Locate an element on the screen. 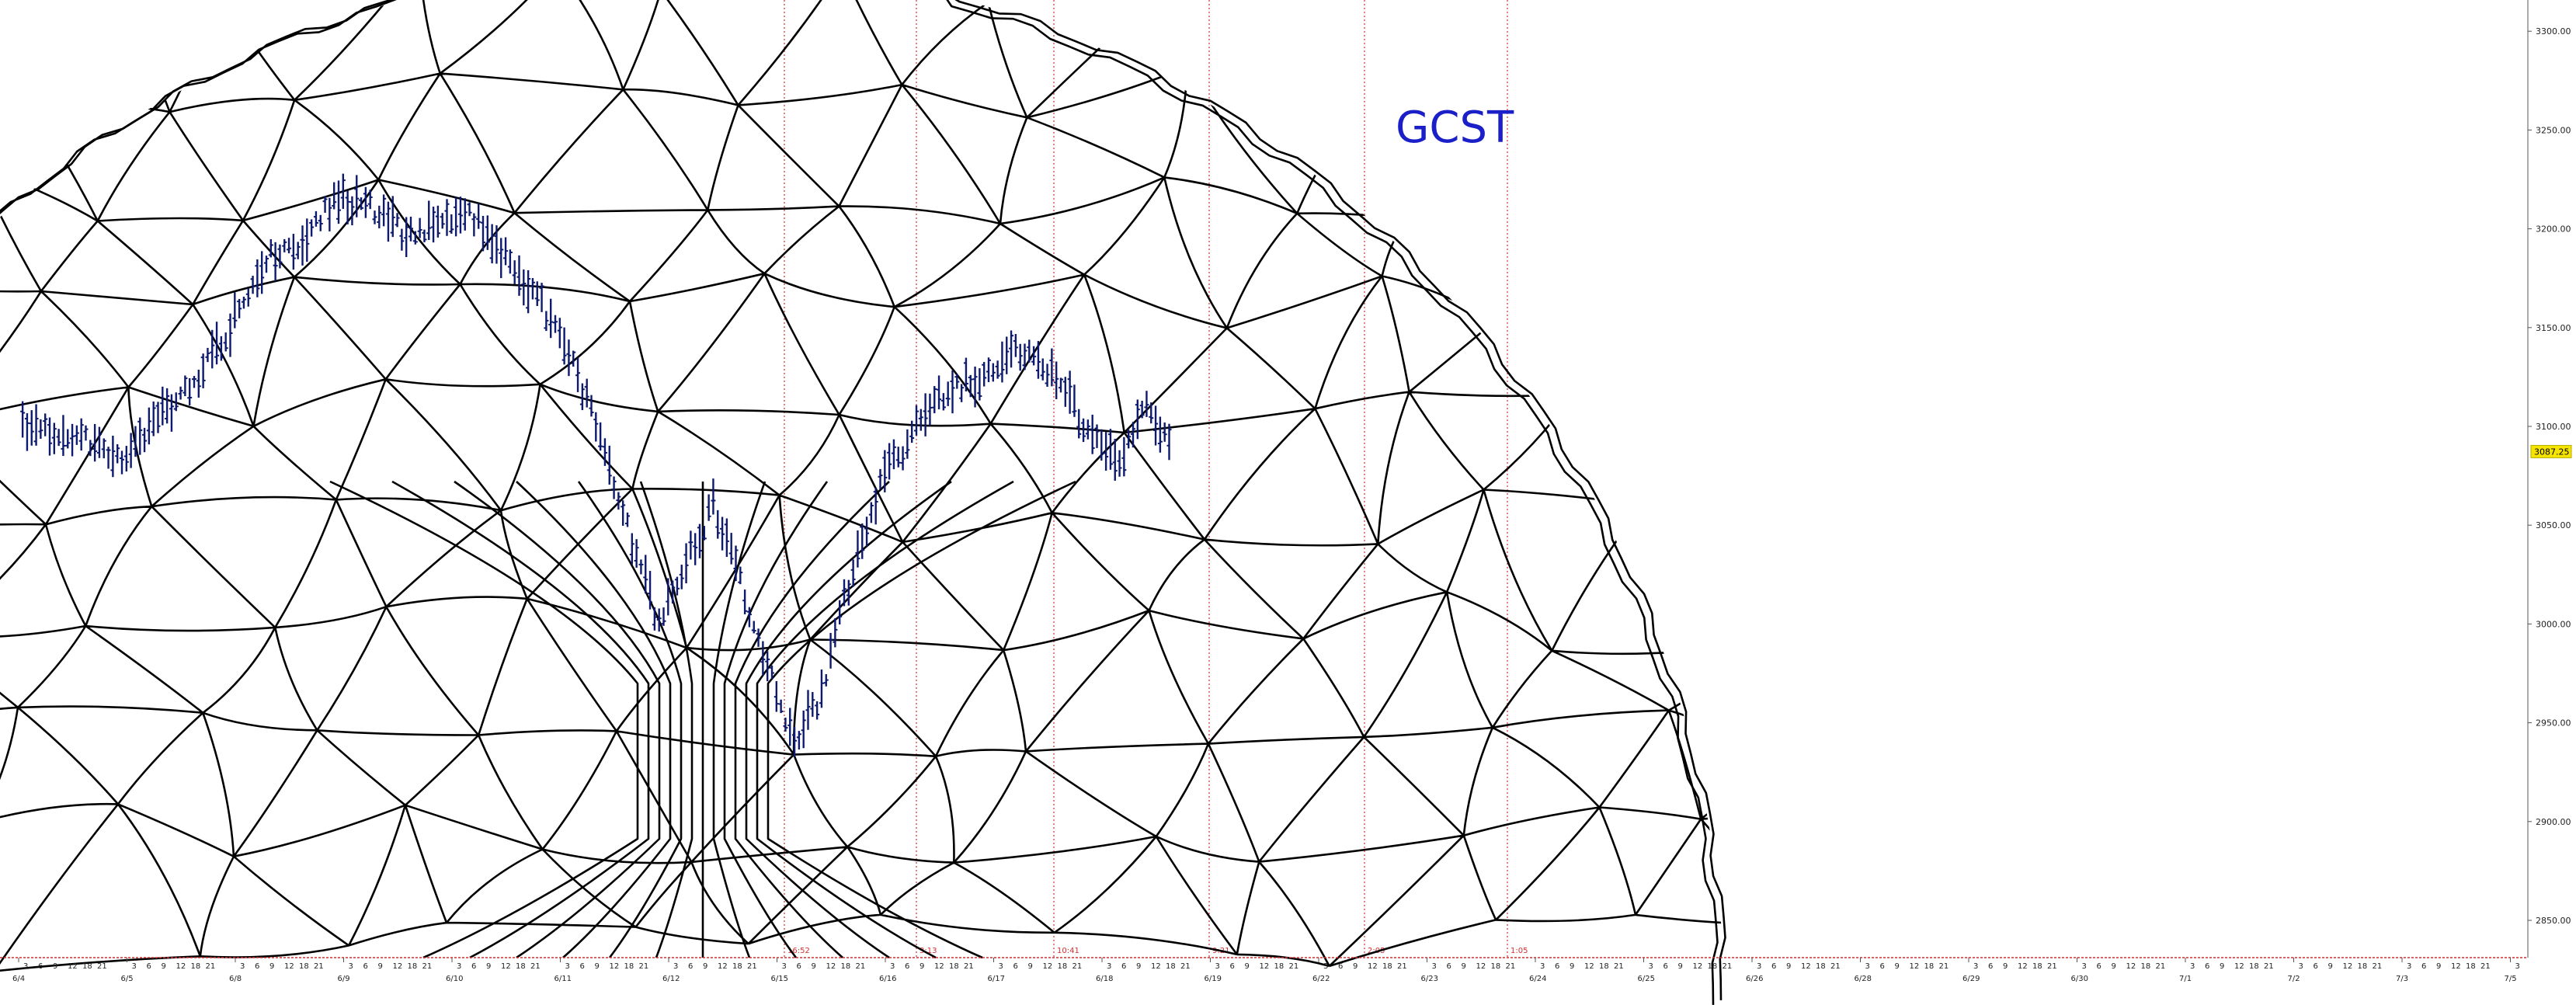 This screenshot has height=1005, width=2576. date-label: 6/11 is located at coordinates (563, 979).